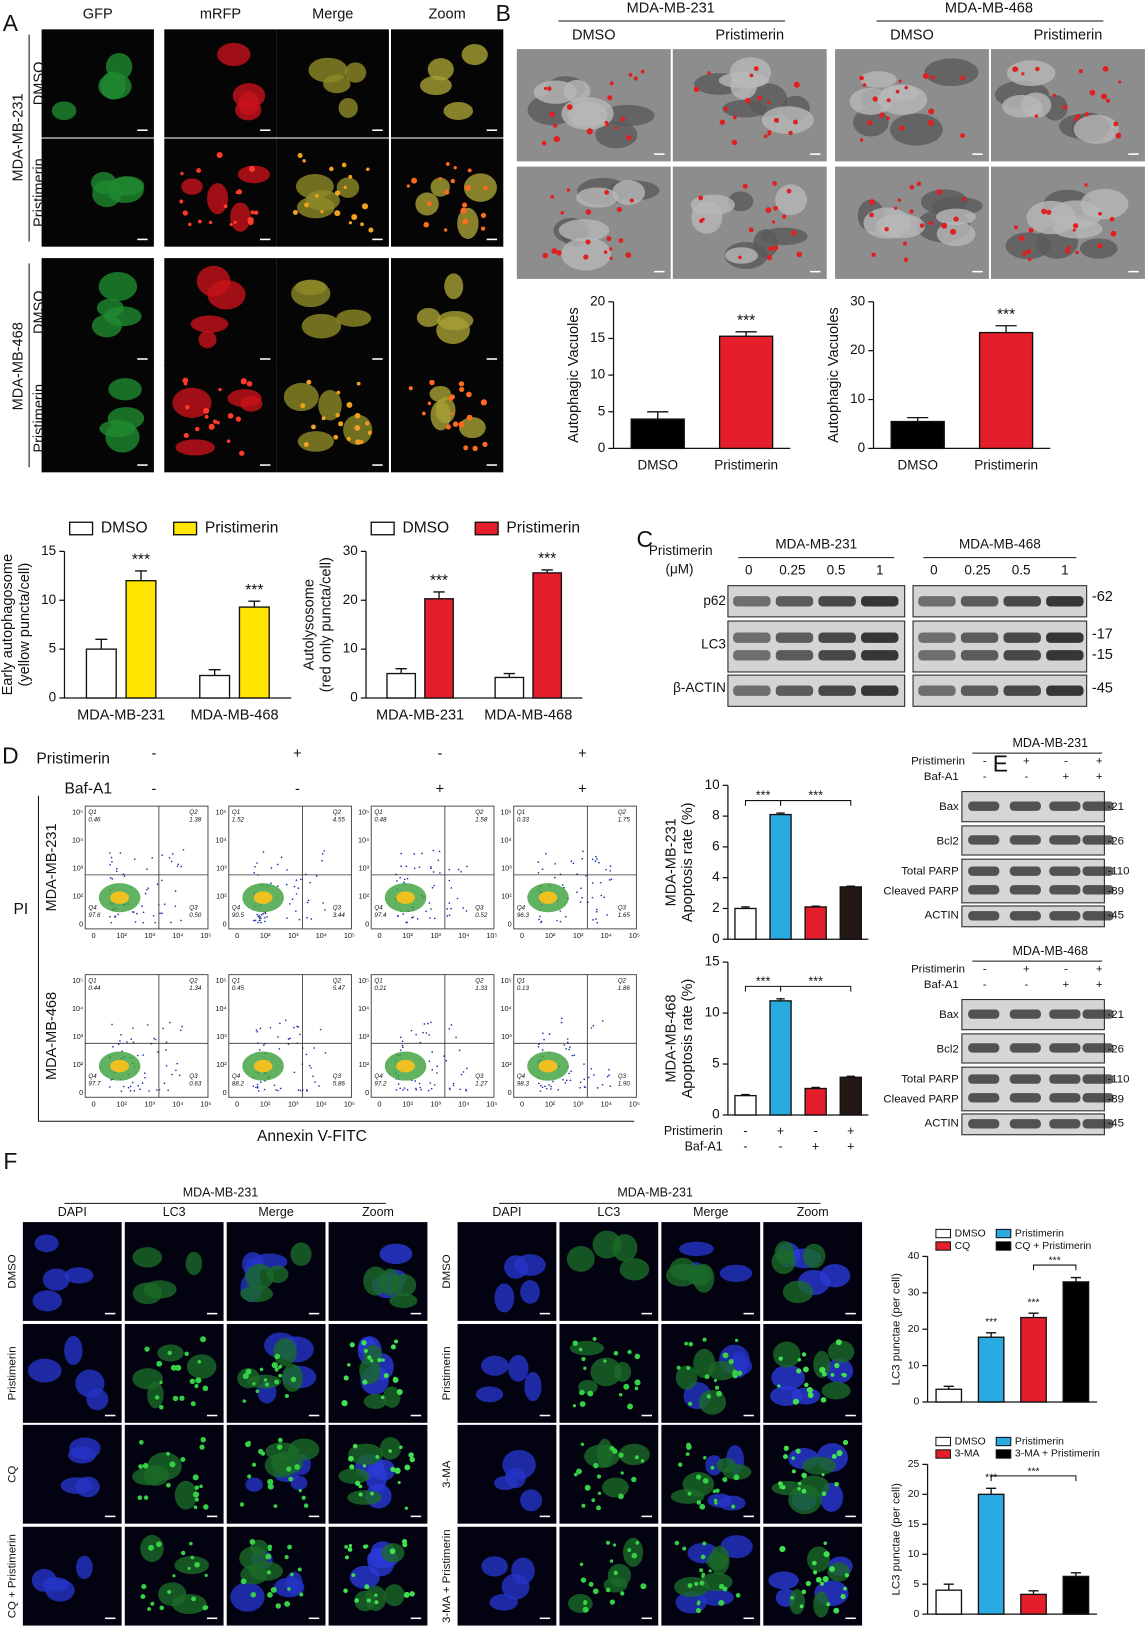  Describe the element at coordinates (1006, 465) in the screenshot. I see `x-tick-label: Pristimerin` at that location.